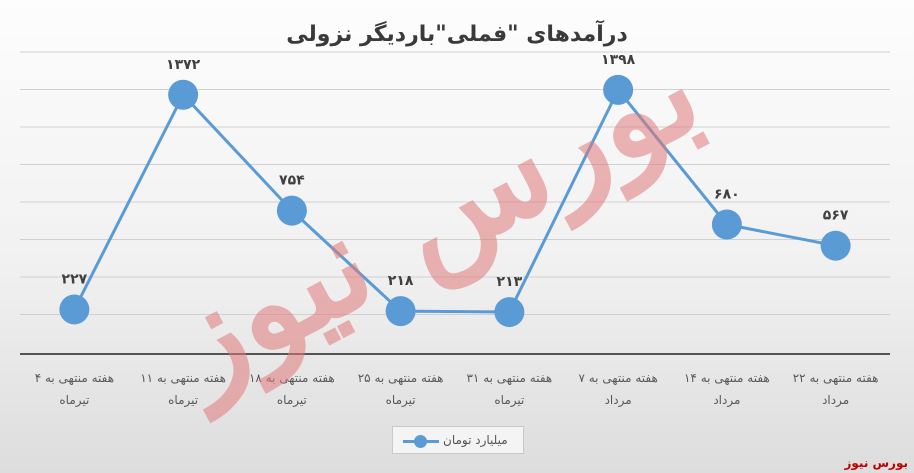 The image size is (914, 473). Describe the element at coordinates (618, 60) in the screenshot. I see `data-label: ۱۳۹۸` at that location.